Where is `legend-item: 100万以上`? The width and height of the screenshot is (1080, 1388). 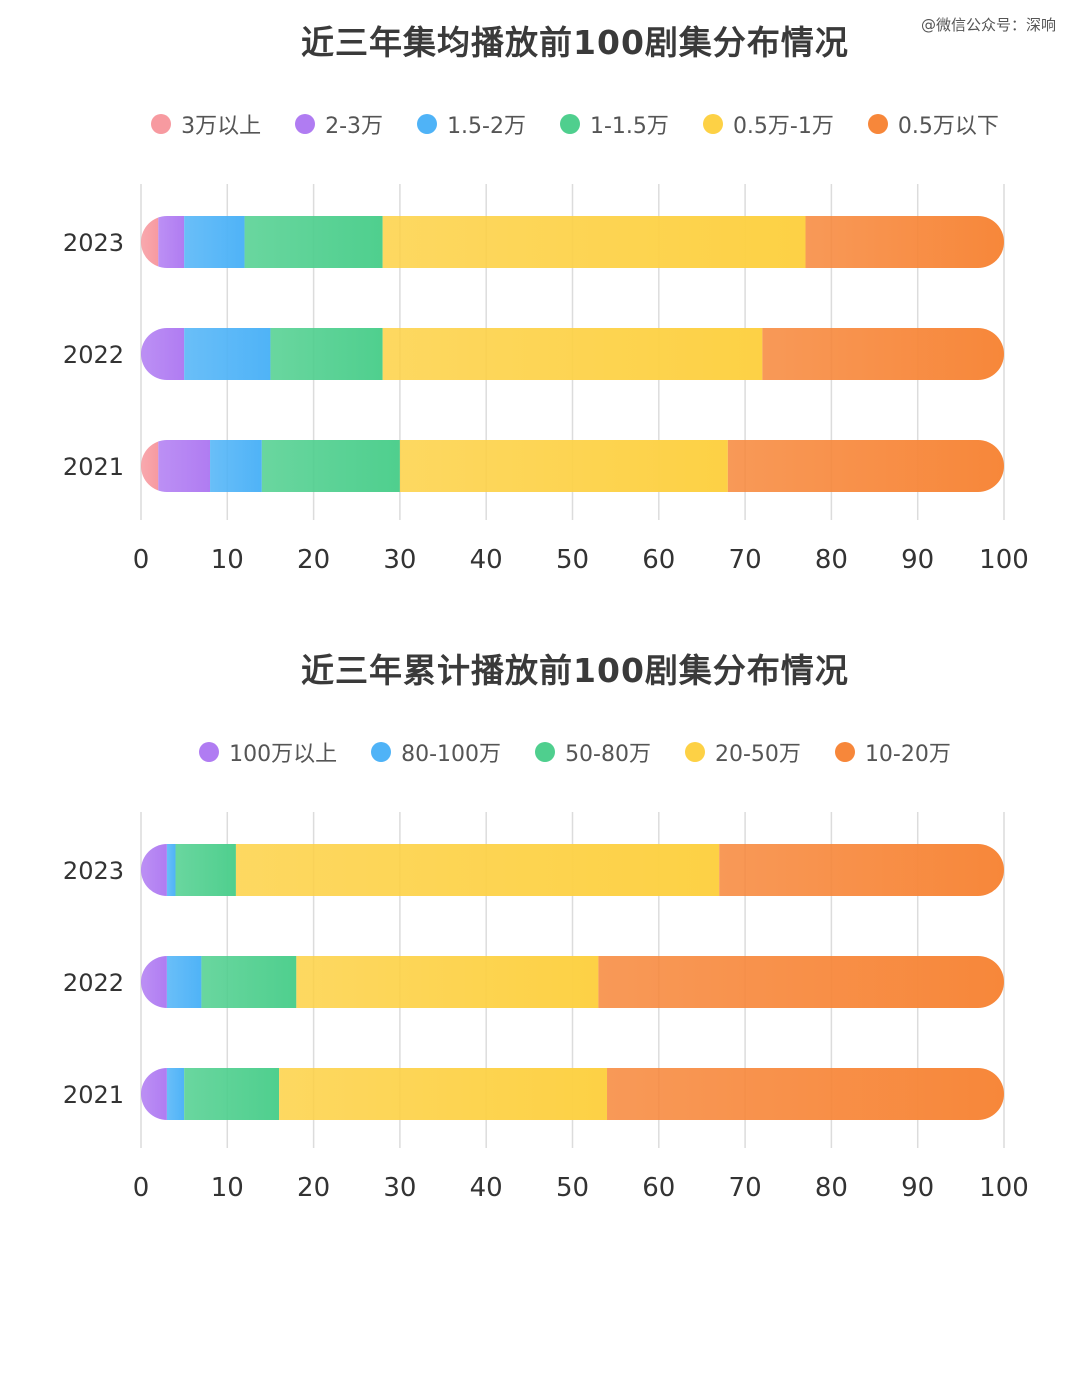
legend-item: 100万以上 is located at coordinates (268, 752).